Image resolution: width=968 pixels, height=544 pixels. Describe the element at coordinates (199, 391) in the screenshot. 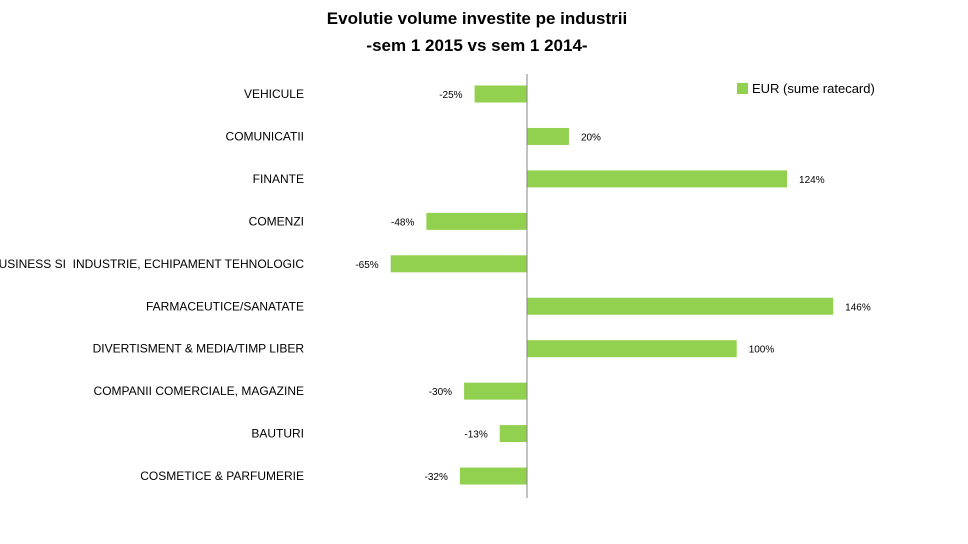

I see `category-label: COMPANII COMERCIALE, MAGAZINE` at that location.